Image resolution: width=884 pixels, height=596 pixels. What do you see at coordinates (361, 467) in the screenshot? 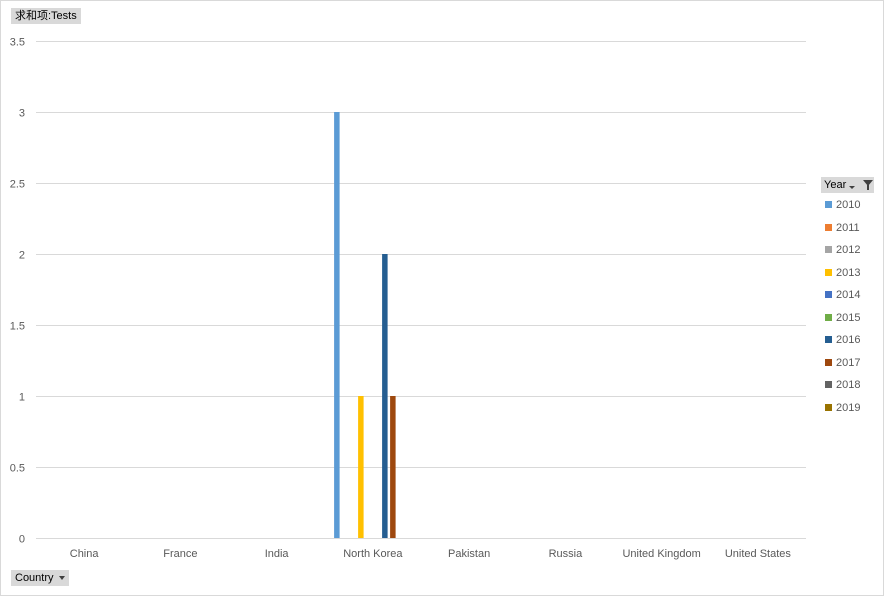
I see `bar-2013` at bounding box center [361, 467].